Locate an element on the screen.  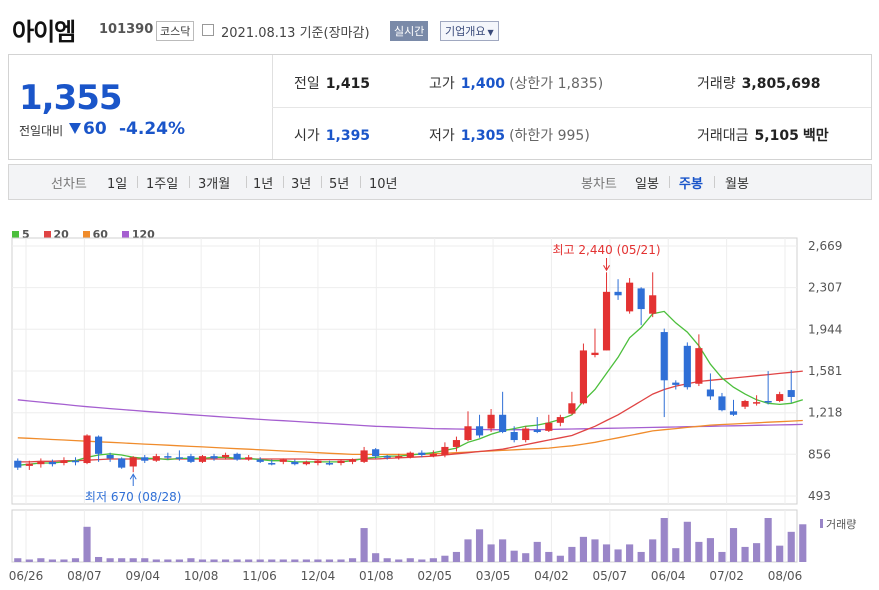
tab-monthly: 월봉 is located at coordinates (737, 184).